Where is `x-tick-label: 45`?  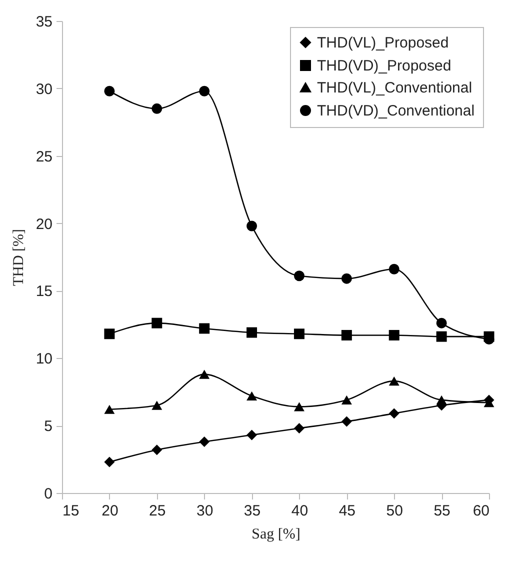 x-tick-label: 45 is located at coordinates (347, 511).